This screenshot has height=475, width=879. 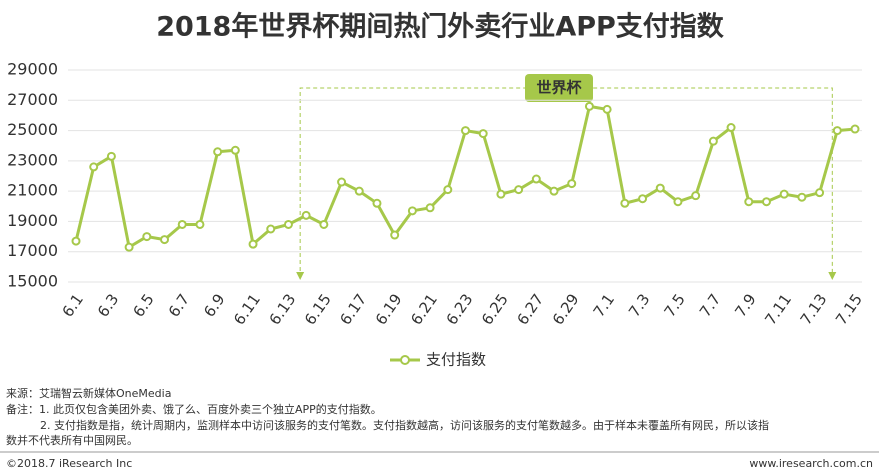 I want to click on x-tick-label: 7.5, so click(x=674, y=306).